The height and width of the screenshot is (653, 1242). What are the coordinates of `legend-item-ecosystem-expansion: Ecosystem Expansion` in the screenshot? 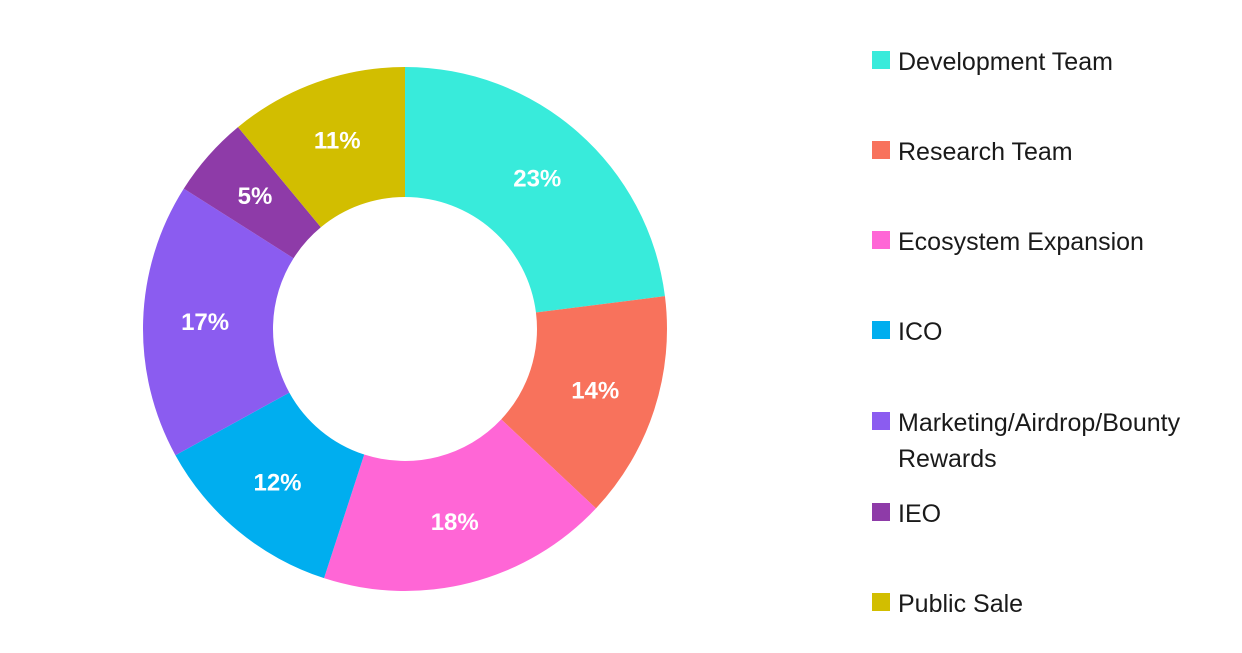 It's located at (1055, 242).